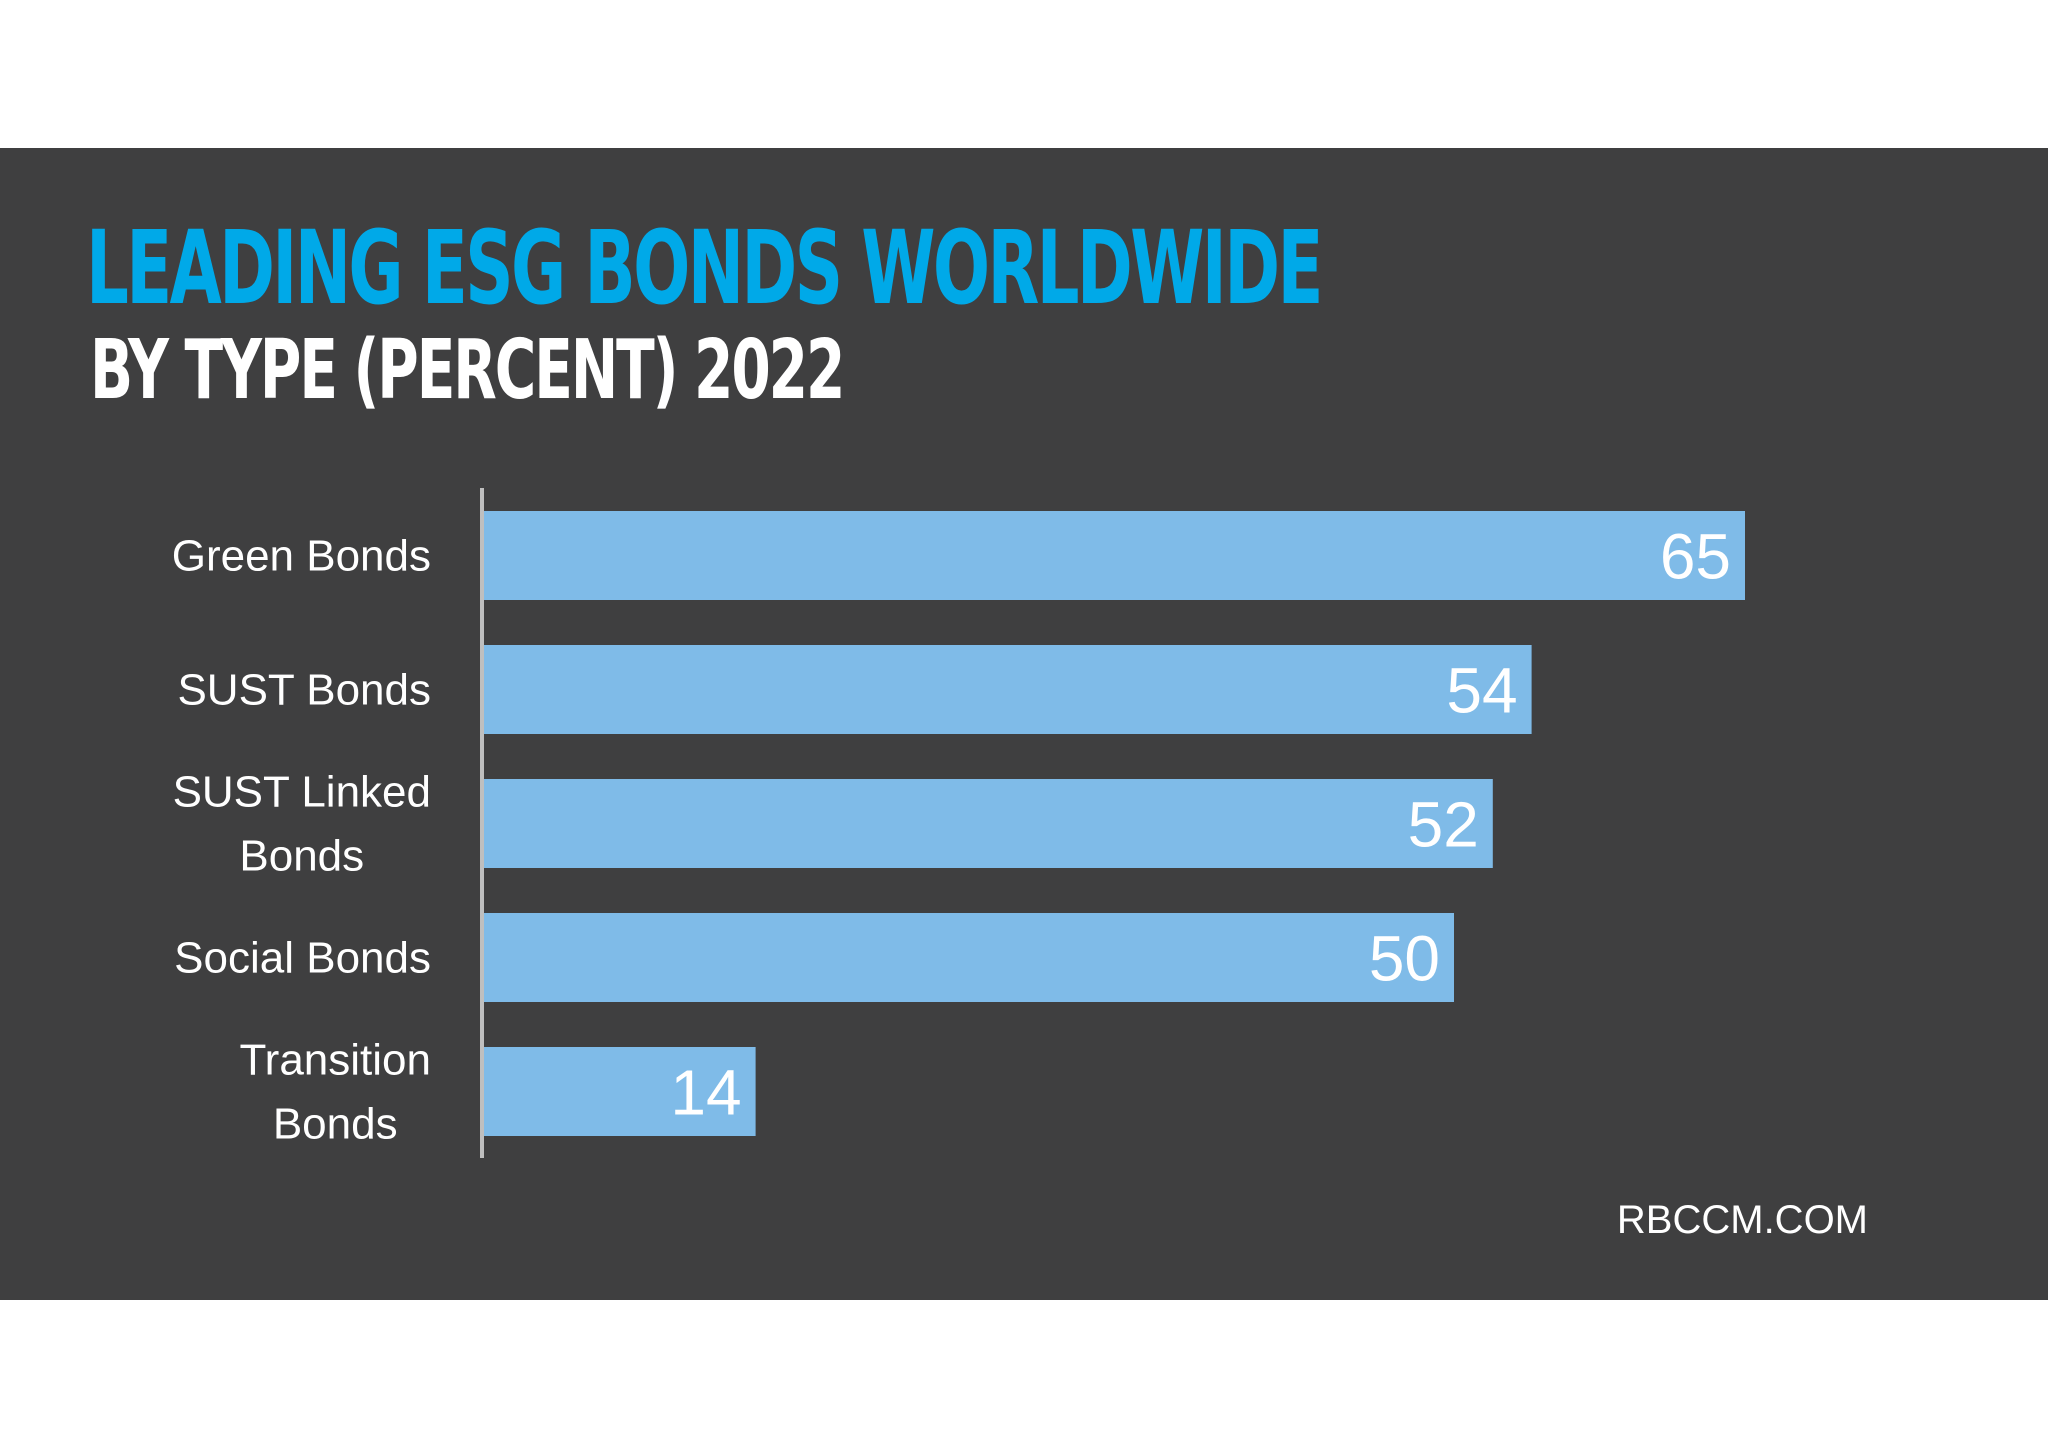 This screenshot has width=2048, height=1448. I want to click on value-label-4: 14, so click(705, 1093).